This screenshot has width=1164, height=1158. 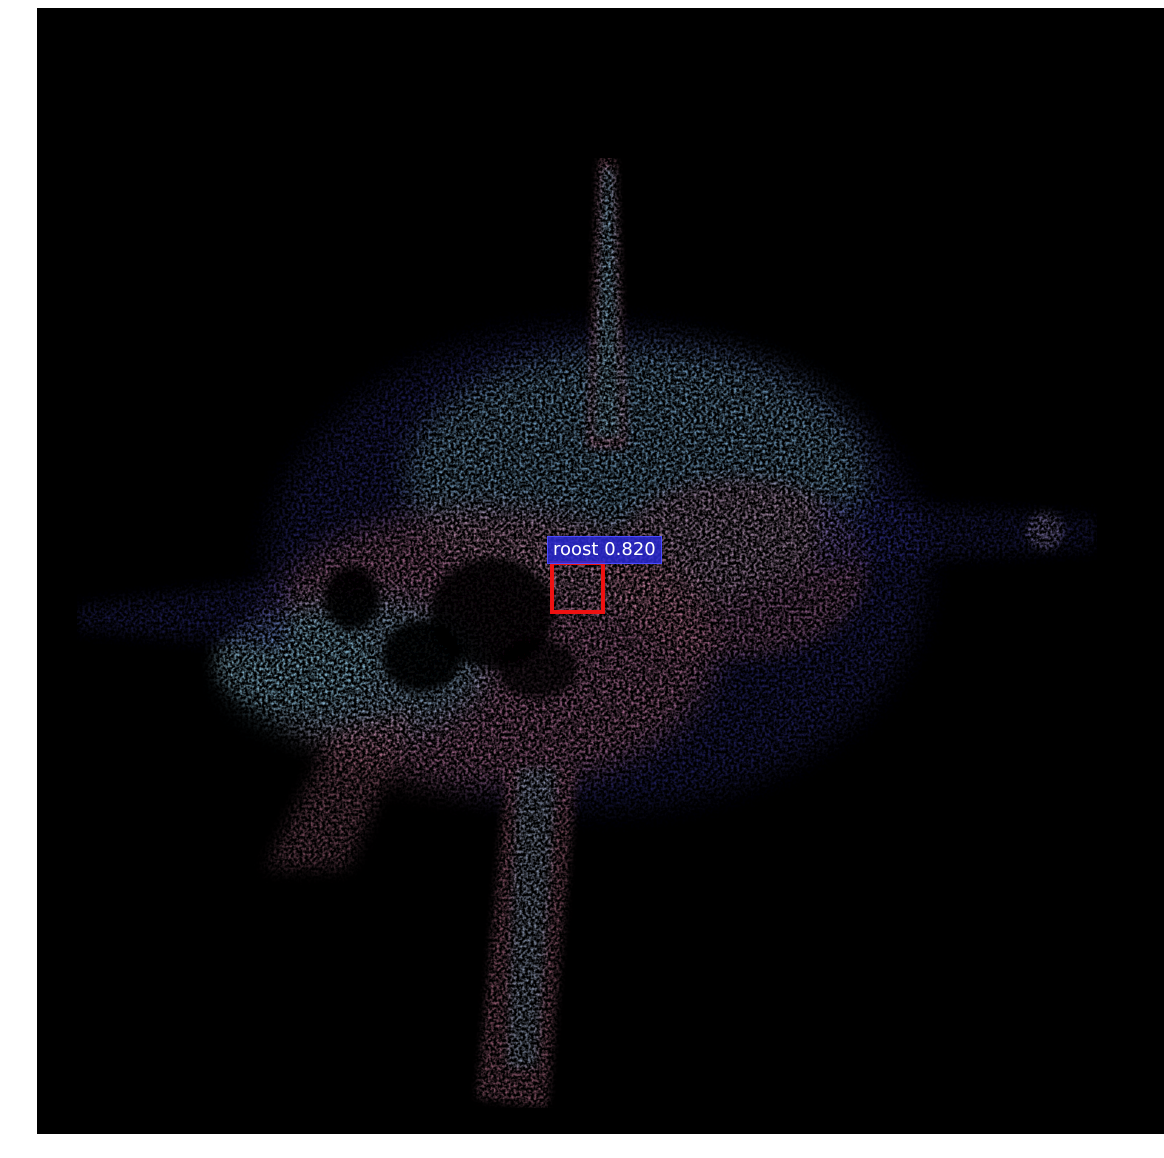 I want to click on detection-bounding-box, so click(x=577, y=587).